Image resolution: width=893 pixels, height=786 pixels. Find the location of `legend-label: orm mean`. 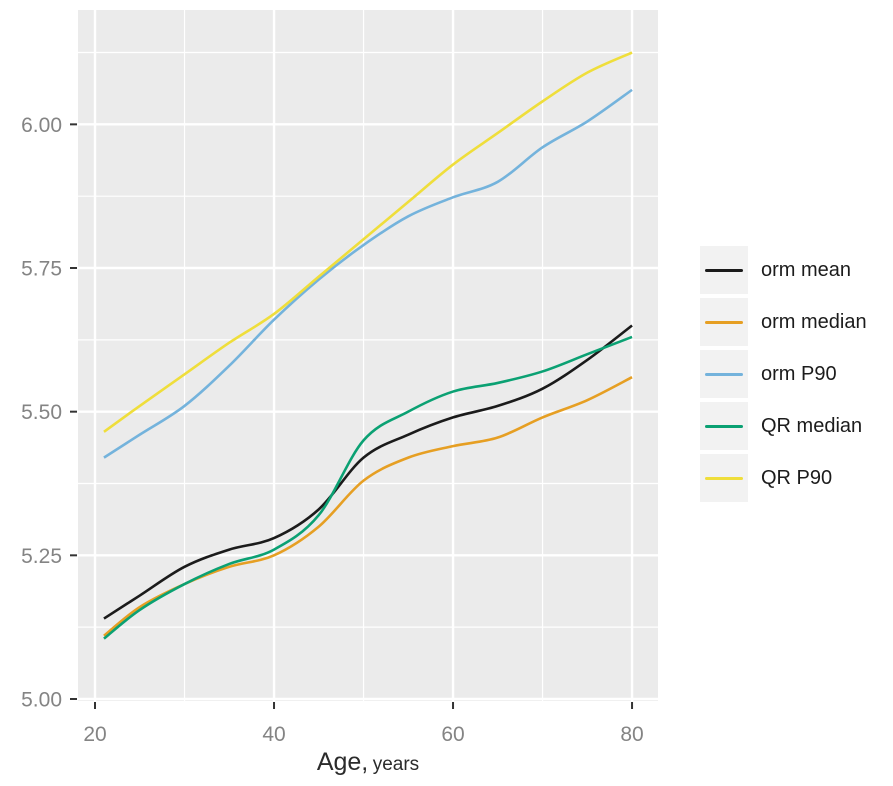

legend-label: orm mean is located at coordinates (806, 269).